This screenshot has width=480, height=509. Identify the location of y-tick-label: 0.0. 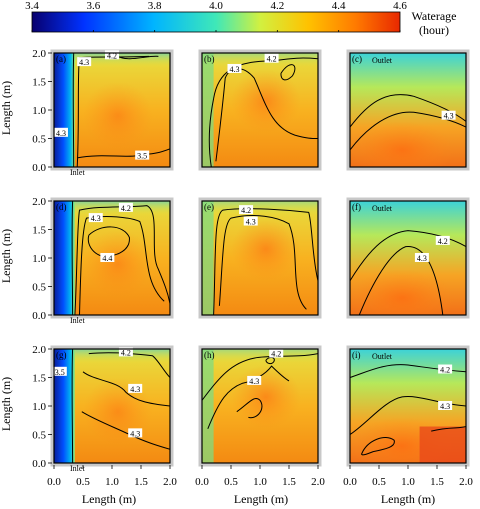
(39, 168).